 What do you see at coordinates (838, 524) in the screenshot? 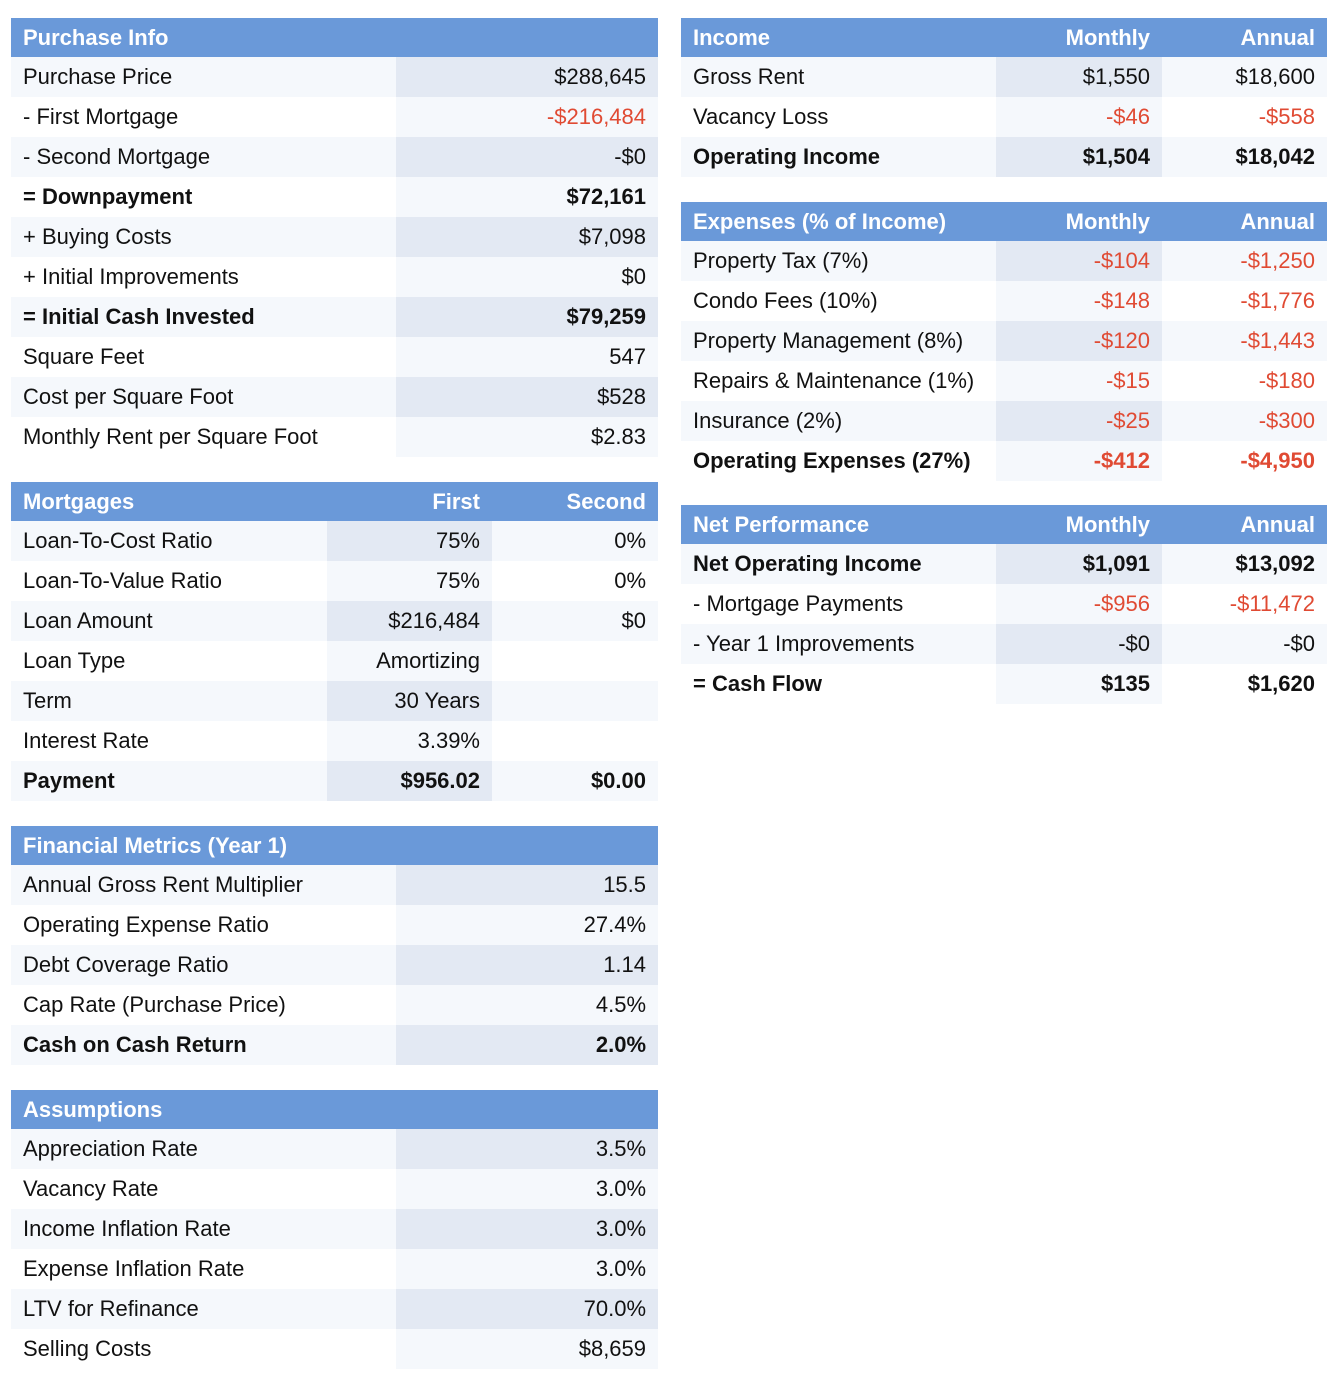
I see `net-performance-header: Net Performance` at bounding box center [838, 524].